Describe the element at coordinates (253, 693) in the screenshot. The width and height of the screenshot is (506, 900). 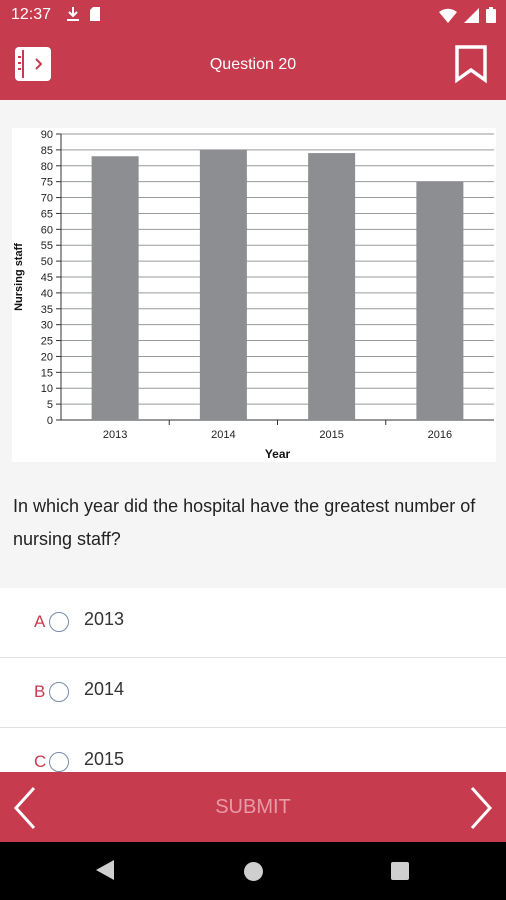
I see `option-b: B 2014` at that location.